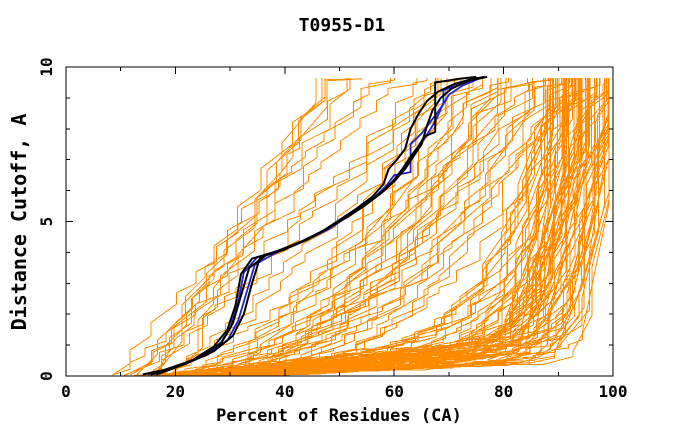 This screenshot has height=444, width=680. I want to click on x-tick-label: 80, so click(503, 391).